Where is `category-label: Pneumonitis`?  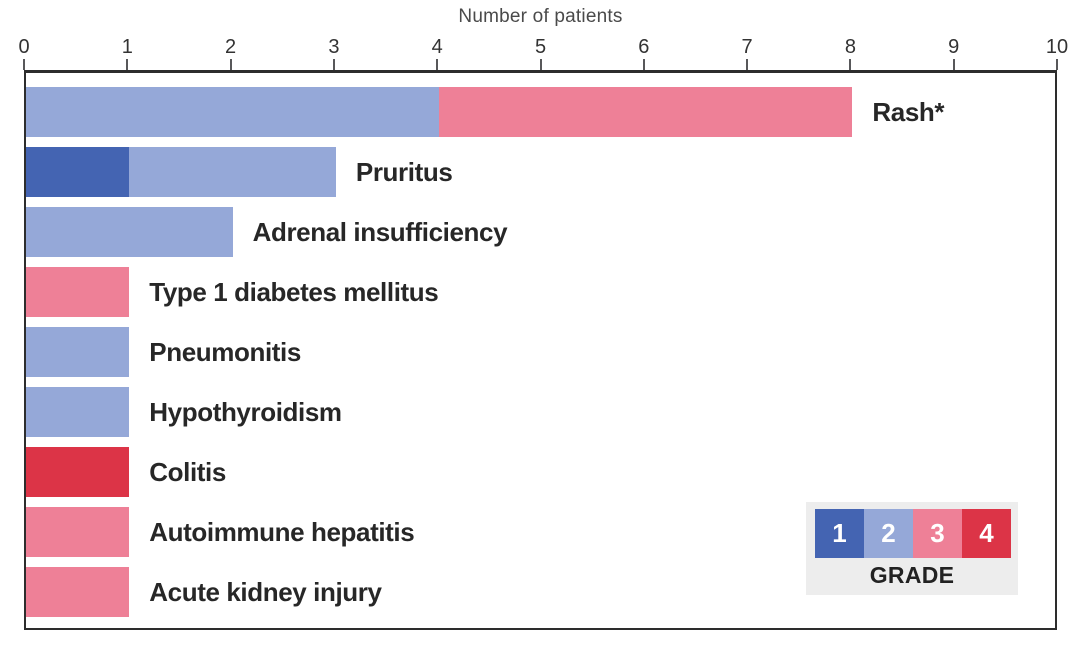
category-label: Pneumonitis is located at coordinates (225, 352).